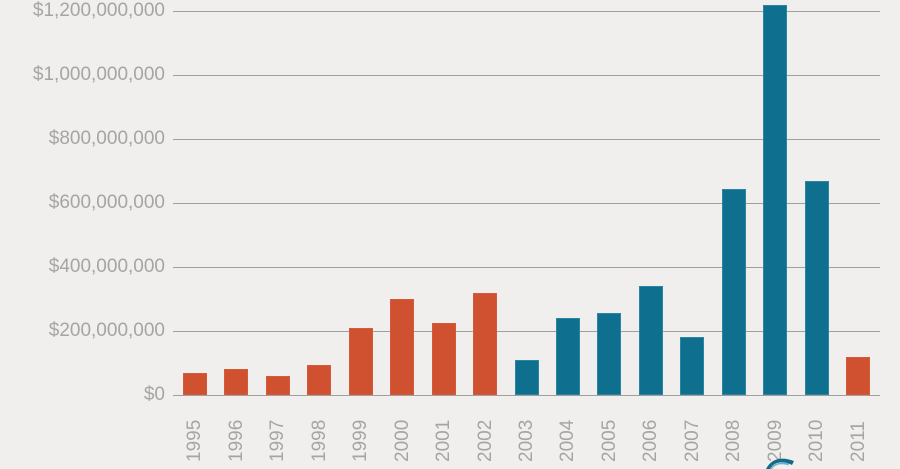  Describe the element at coordinates (277, 385) in the screenshot. I see `bar-1997` at that location.